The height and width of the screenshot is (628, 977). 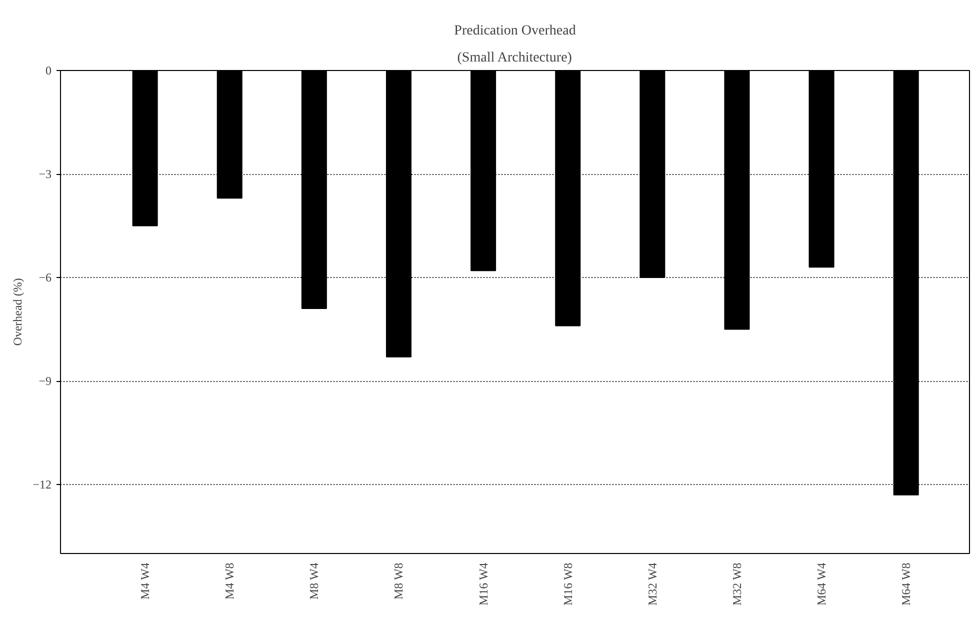 What do you see at coordinates (45, 277) in the screenshot?
I see `y-tick-label: −6` at bounding box center [45, 277].